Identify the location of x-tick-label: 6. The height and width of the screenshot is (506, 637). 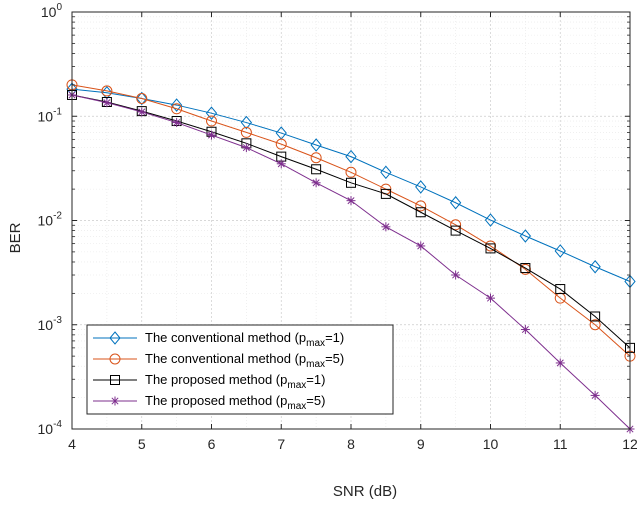
(212, 444).